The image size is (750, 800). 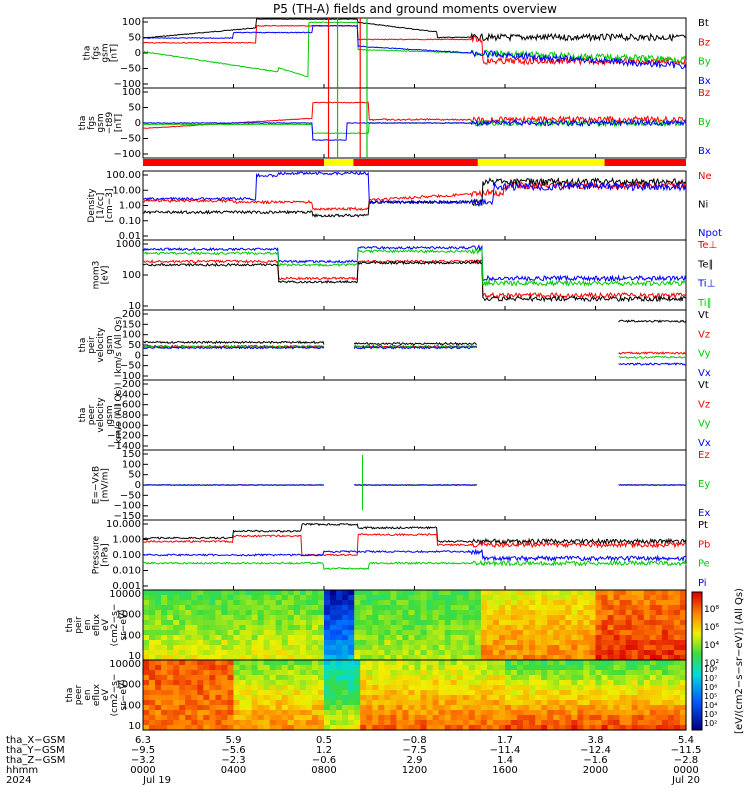 I want to click on xaxis-value-1-6: −11.5, so click(x=686, y=750).